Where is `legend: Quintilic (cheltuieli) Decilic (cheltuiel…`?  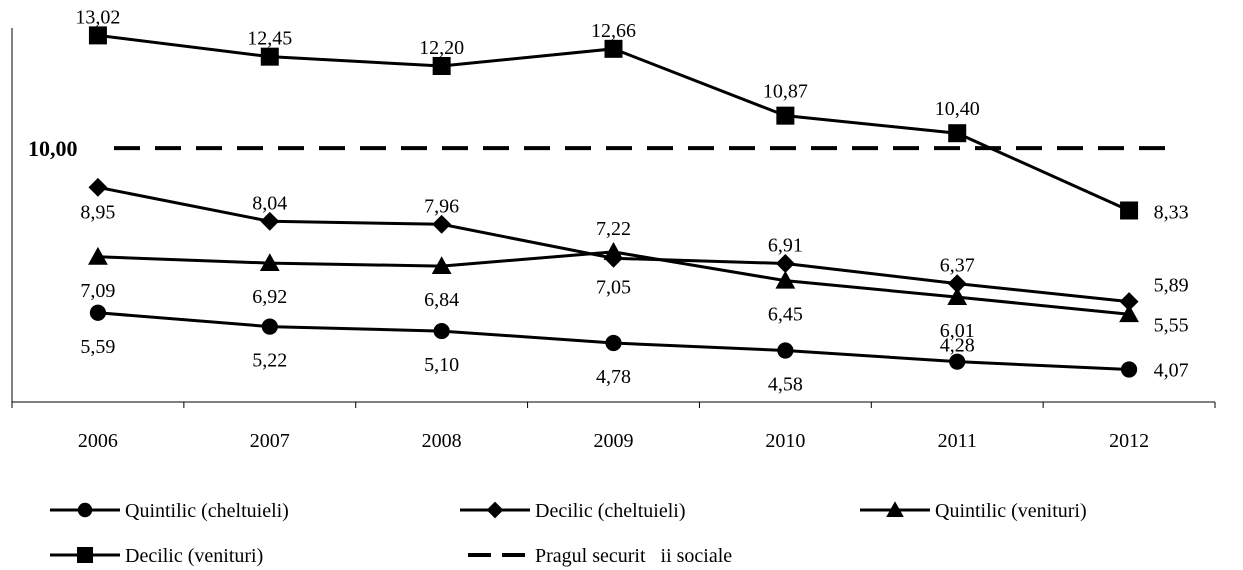 legend: Quintilic (cheltuieli) Decilic (cheltuiel… is located at coordinates (568, 533).